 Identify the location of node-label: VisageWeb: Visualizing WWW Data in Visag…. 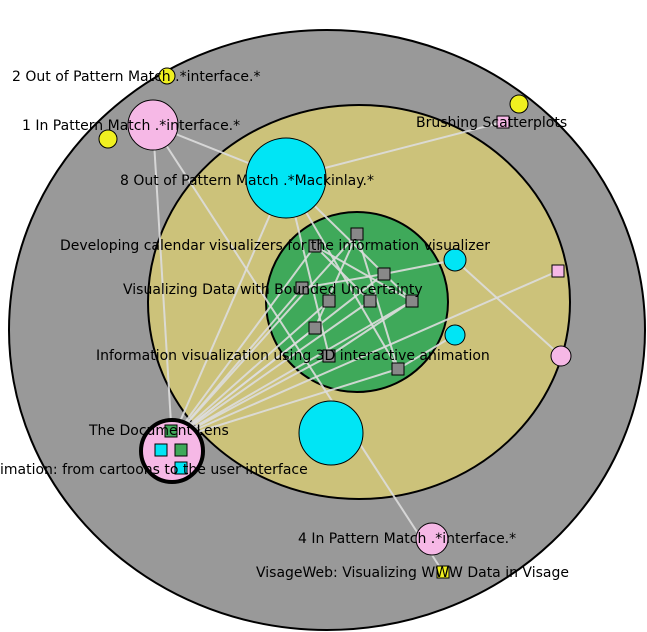
(412, 573).